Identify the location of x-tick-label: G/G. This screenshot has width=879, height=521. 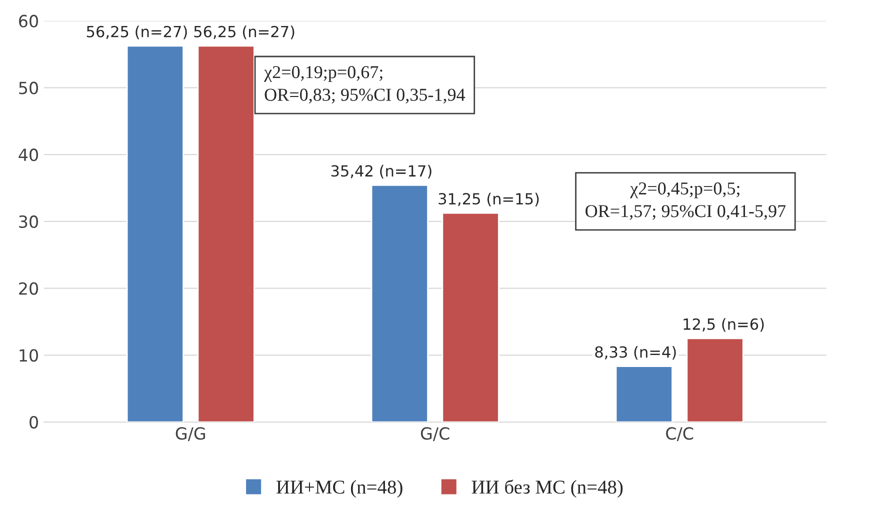
(190, 434).